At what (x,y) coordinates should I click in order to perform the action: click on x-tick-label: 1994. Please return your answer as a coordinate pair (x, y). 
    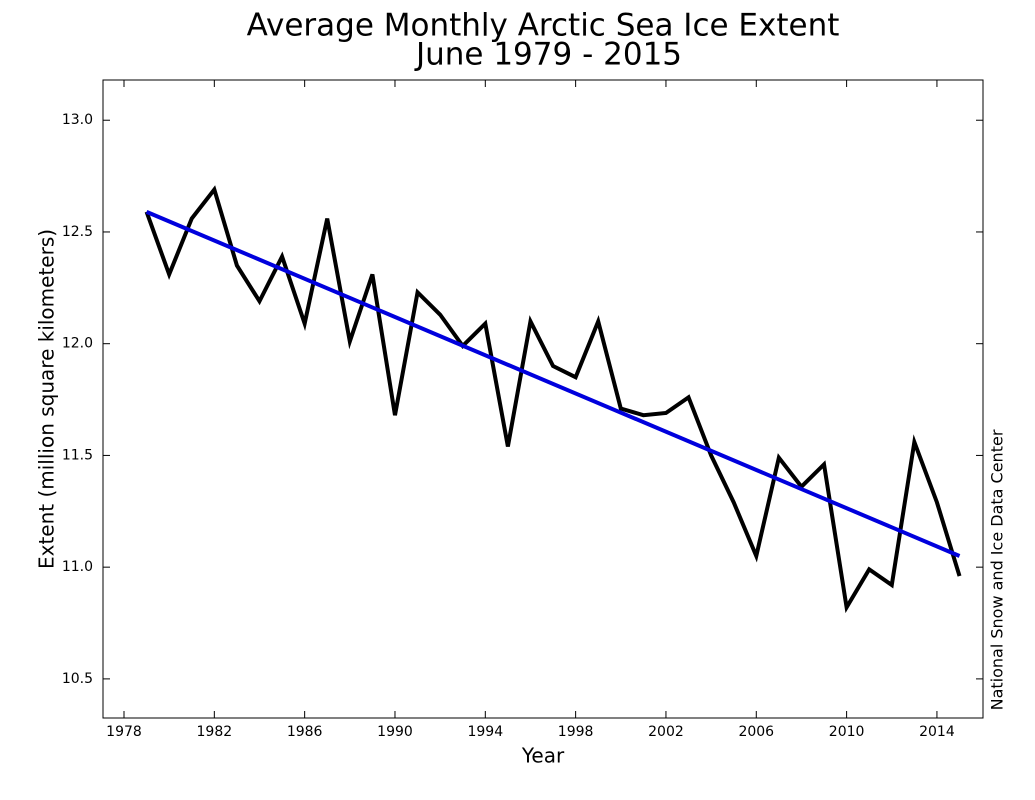
    Looking at the image, I should click on (485, 732).